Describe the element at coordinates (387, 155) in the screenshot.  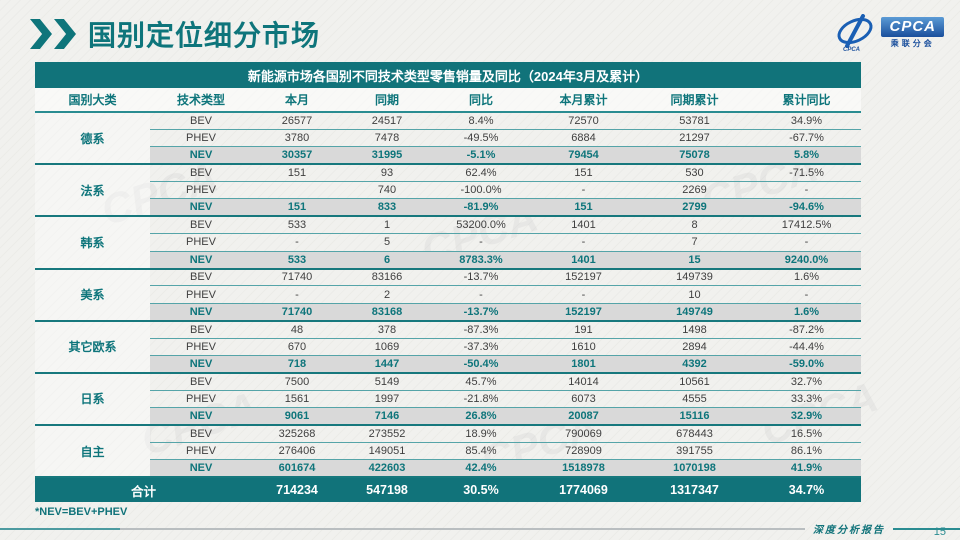
I see `data-cell: 31995` at that location.